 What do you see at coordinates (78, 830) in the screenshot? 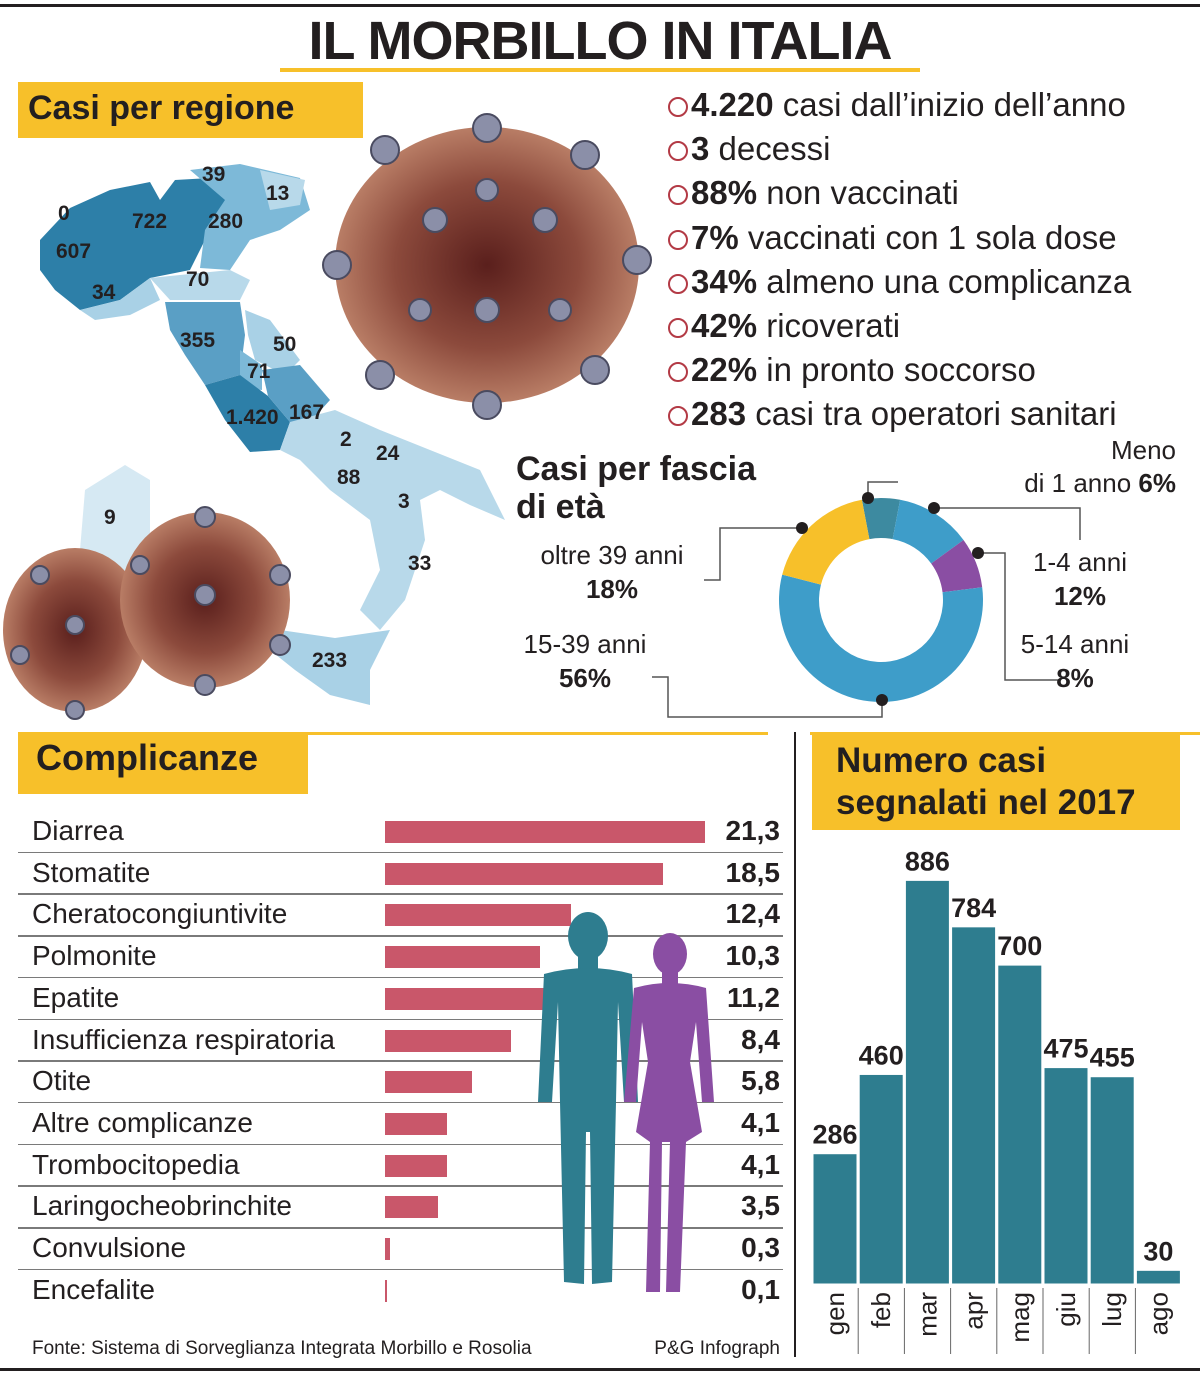
I see `complicanza-label: Diarrea` at bounding box center [78, 830].